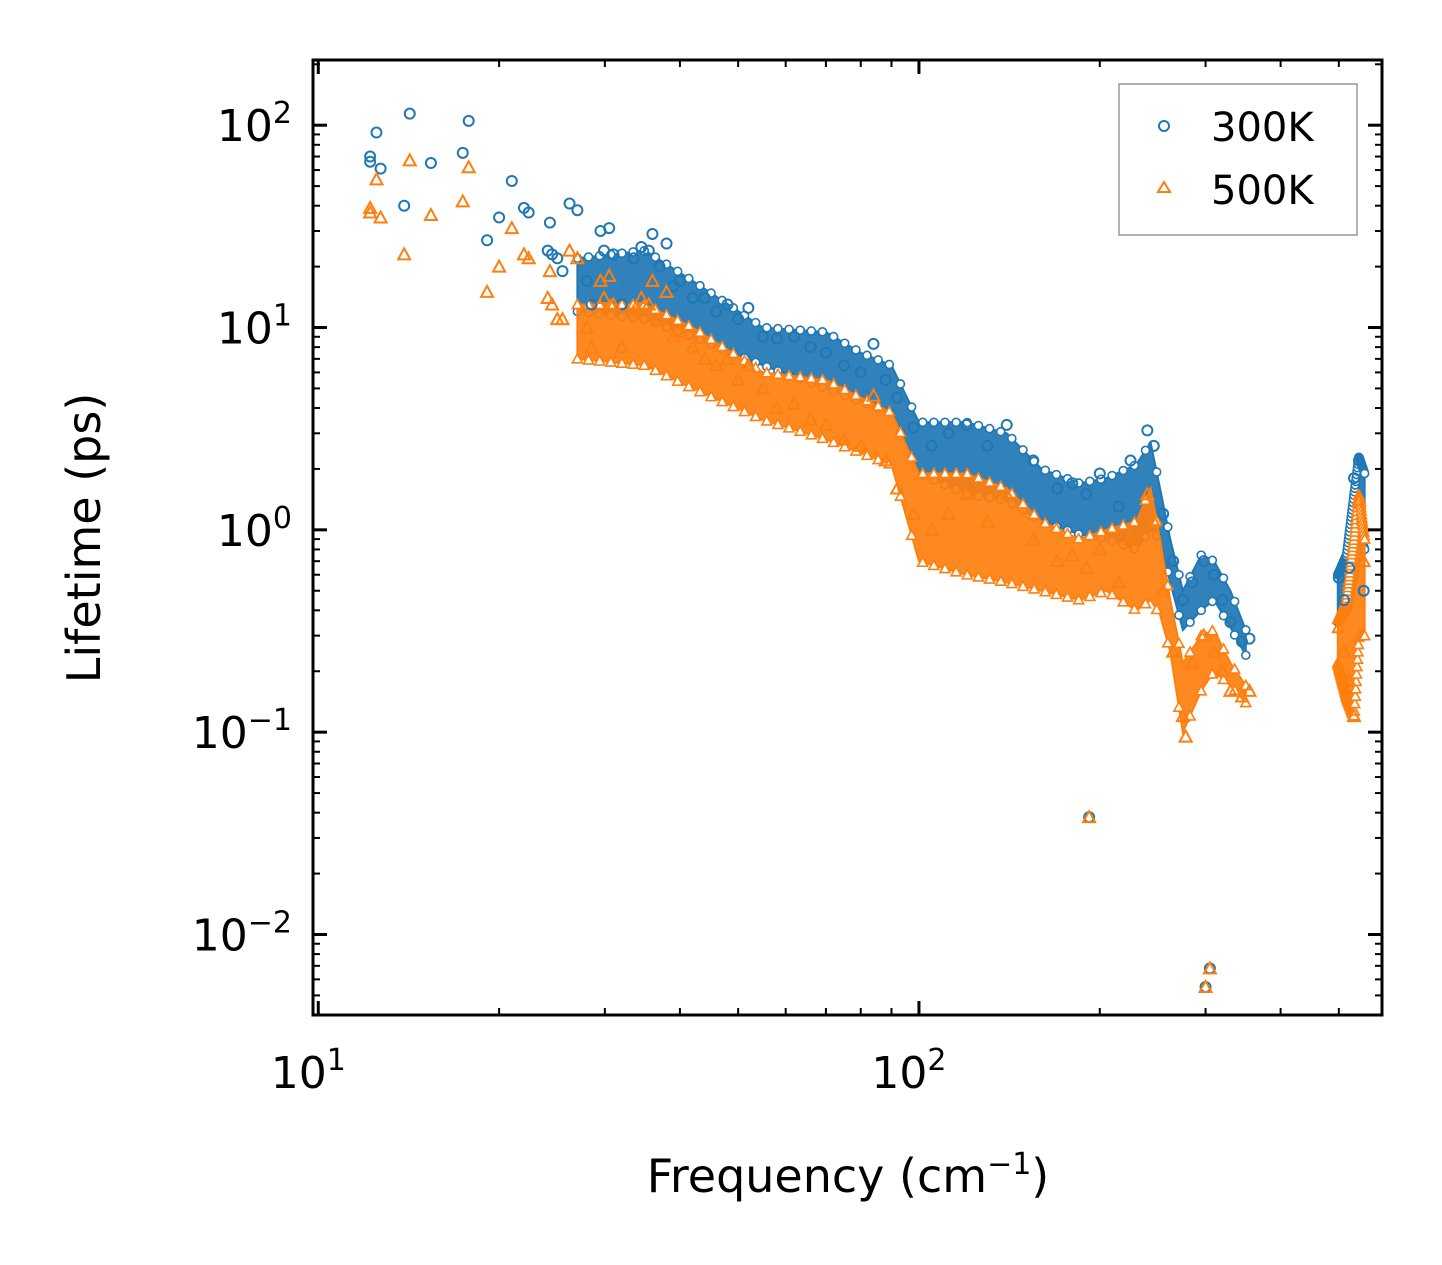 The height and width of the screenshot is (1265, 1442). Describe the element at coordinates (848, 1175) in the screenshot. I see `x-axis-label: Frequency (cm−1)` at that location.